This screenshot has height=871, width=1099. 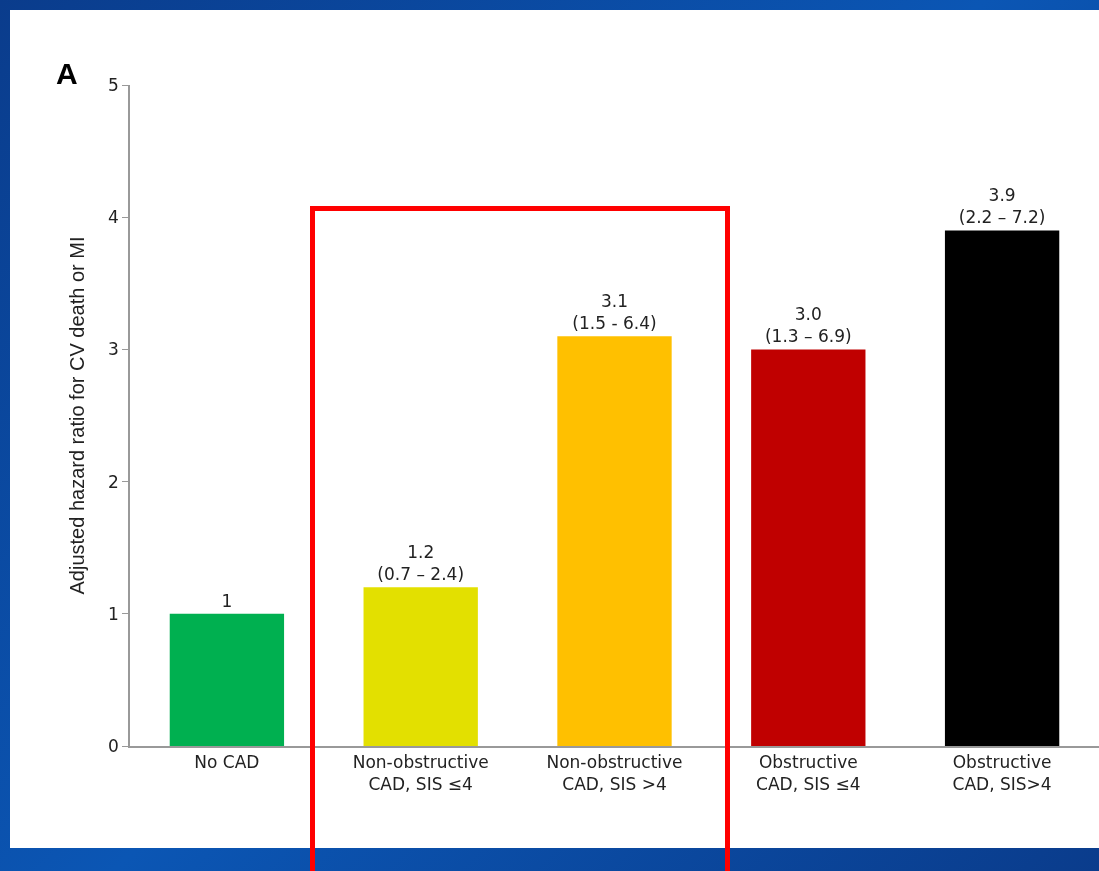 What do you see at coordinates (614, 773) in the screenshot?
I see `x-tick-label: Non-obstructive CAD, SIS >4` at bounding box center [614, 773].